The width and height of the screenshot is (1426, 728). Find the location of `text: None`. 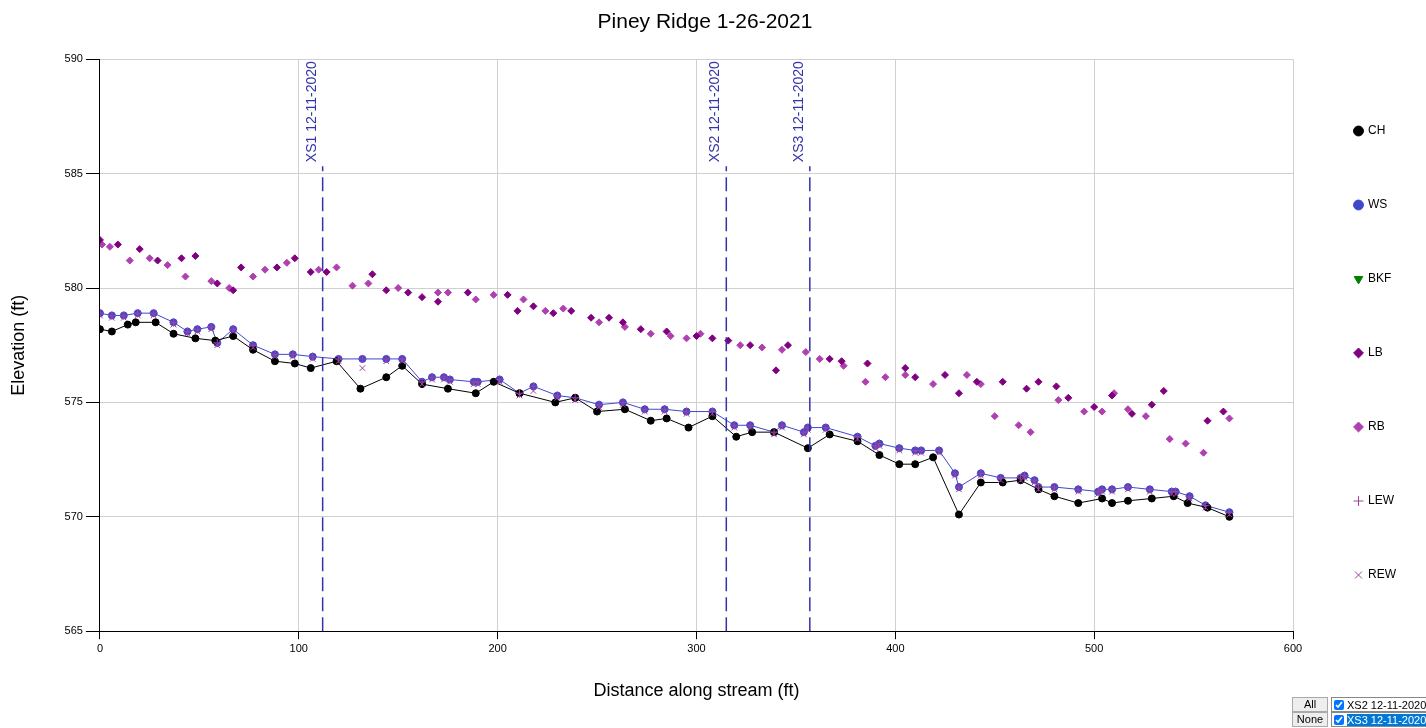

text: None is located at coordinates (1310, 719).